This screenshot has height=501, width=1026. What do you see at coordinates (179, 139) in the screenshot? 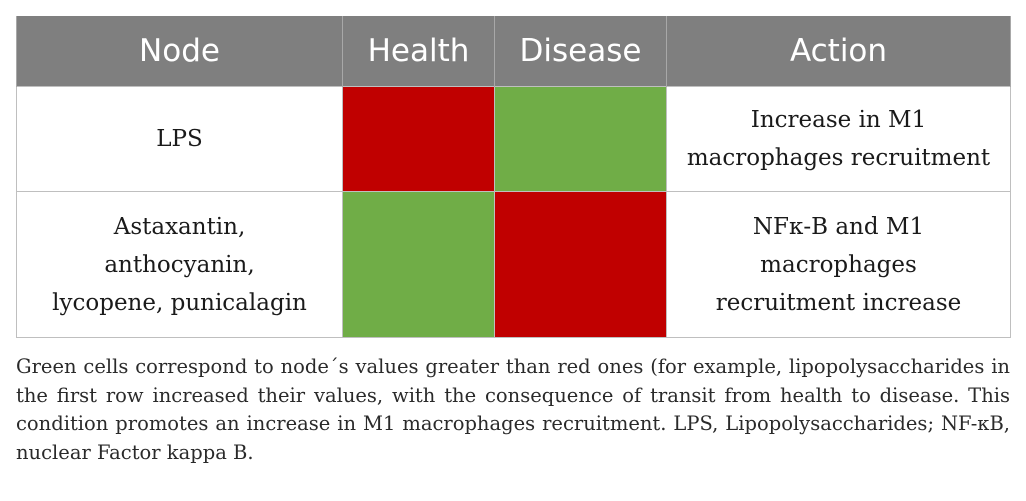
I see `node-cell: LPS` at bounding box center [179, 139].